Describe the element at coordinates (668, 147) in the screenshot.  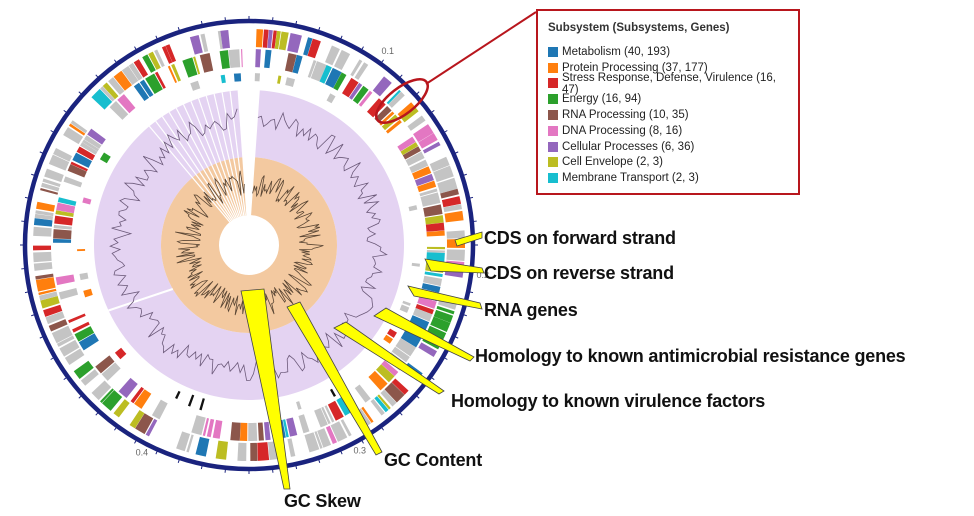
I see `legend-item: Cellular Processes (6, 36)` at that location.